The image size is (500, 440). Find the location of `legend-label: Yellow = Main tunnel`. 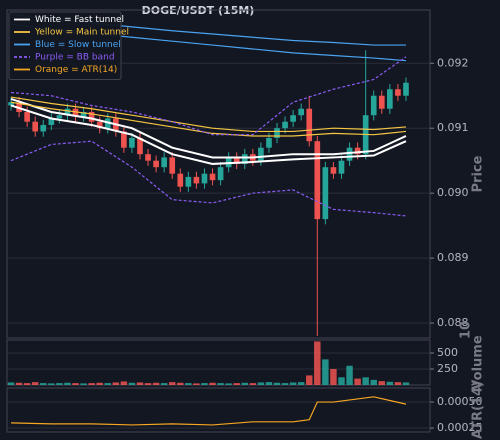

legend-label: Yellow = Main tunnel is located at coordinates (81, 33).